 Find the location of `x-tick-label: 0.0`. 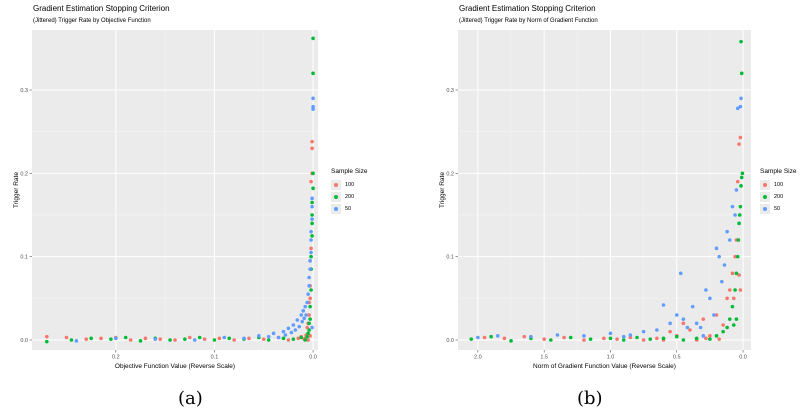

x-tick-label: 0.0 is located at coordinates (743, 358).